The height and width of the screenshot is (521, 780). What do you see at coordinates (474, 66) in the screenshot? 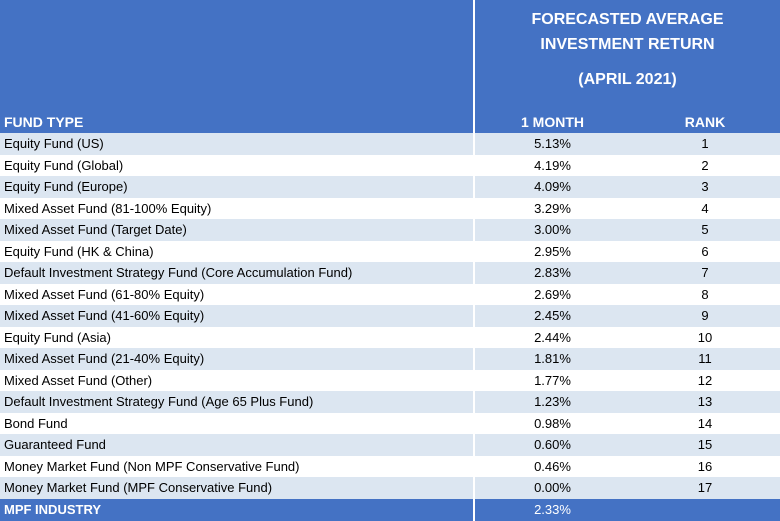
I see `header-divider` at bounding box center [474, 66].